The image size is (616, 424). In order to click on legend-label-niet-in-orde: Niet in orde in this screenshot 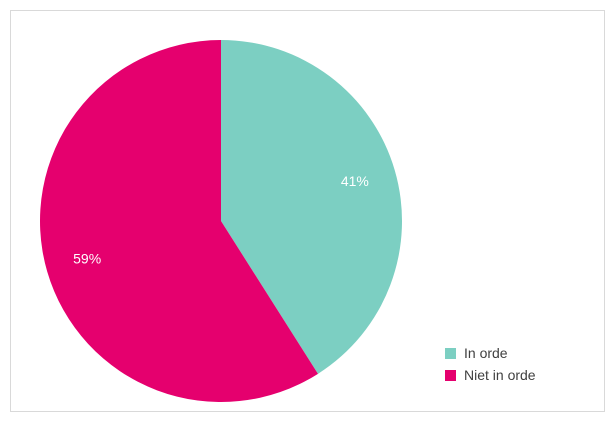, I will do `click(500, 375)`.